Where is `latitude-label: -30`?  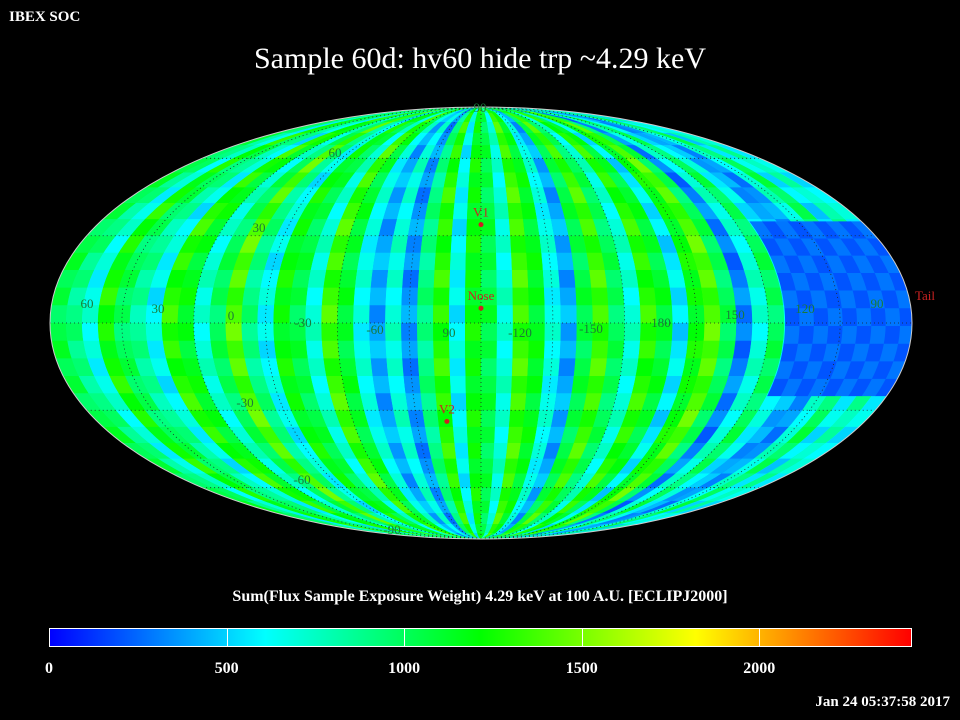 latitude-label: -30 is located at coordinates (244, 402).